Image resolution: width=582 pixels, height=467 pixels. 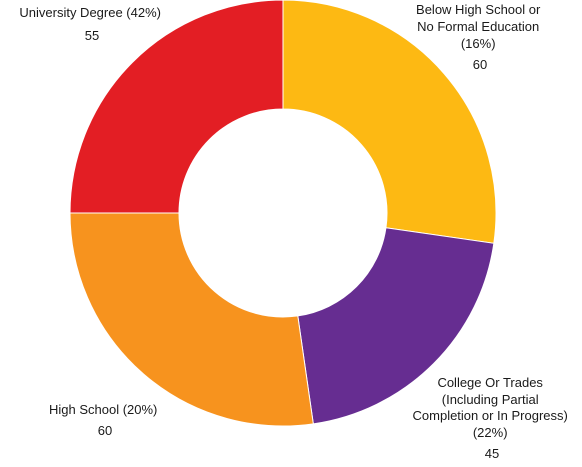 What do you see at coordinates (396, 326) in the screenshot?
I see `donut-slice-college-or-trades` at bounding box center [396, 326].